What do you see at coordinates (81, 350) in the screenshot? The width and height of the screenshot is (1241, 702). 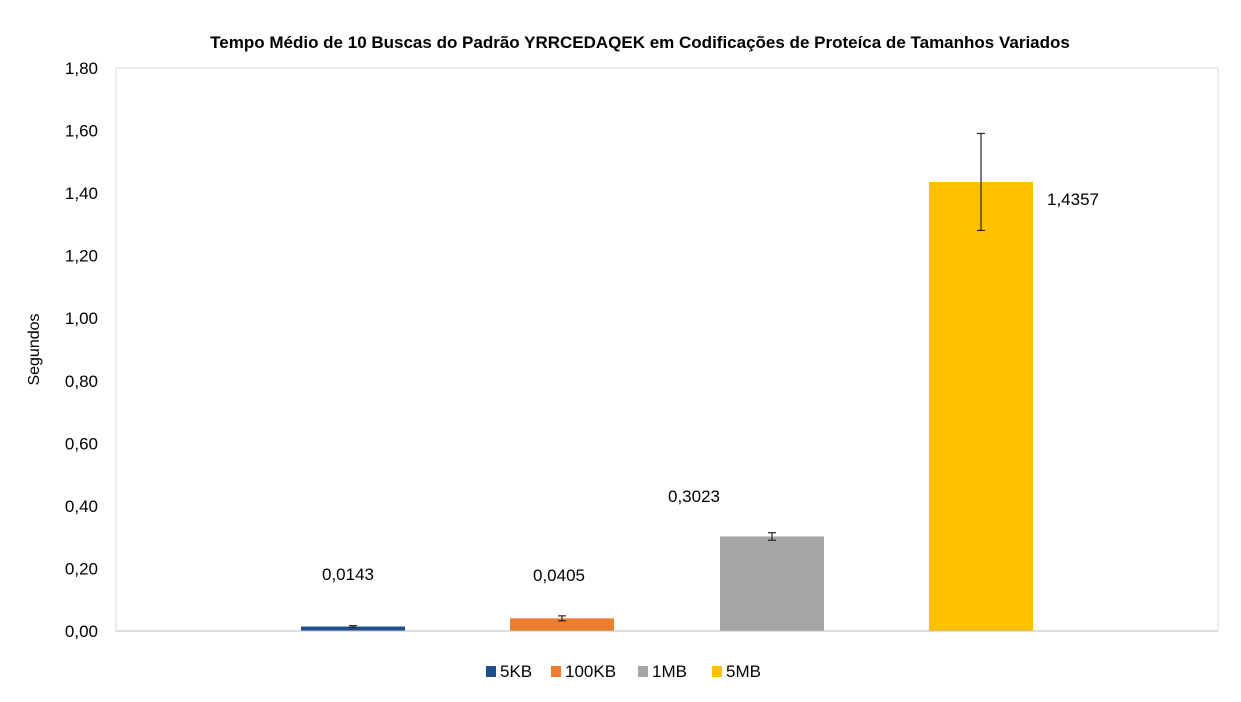 I see `y-axis-ticks: 0,00 0,20 0,40 0,60 0,80 1,00 1,20 1,40 1,60 1,80` at bounding box center [81, 350].